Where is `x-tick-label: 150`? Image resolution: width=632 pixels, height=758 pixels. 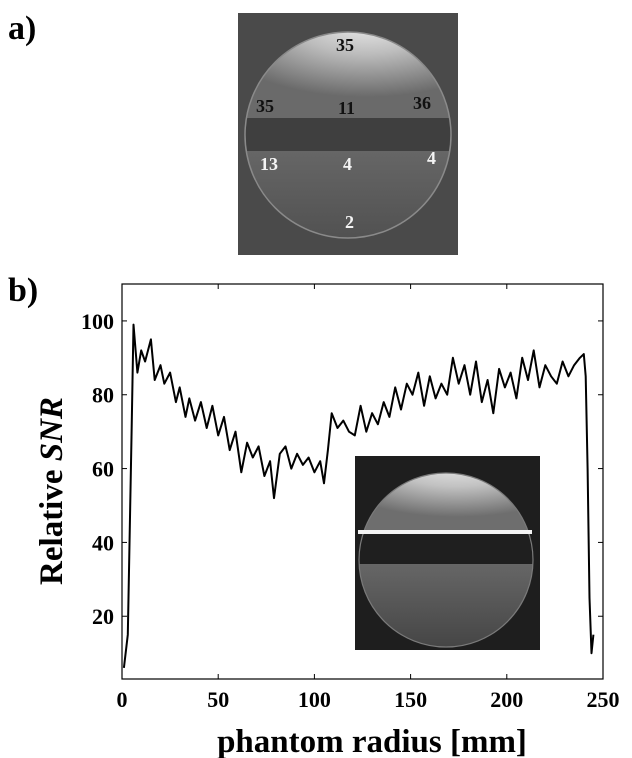
x-tick-label: 150 is located at coordinates (410, 699).